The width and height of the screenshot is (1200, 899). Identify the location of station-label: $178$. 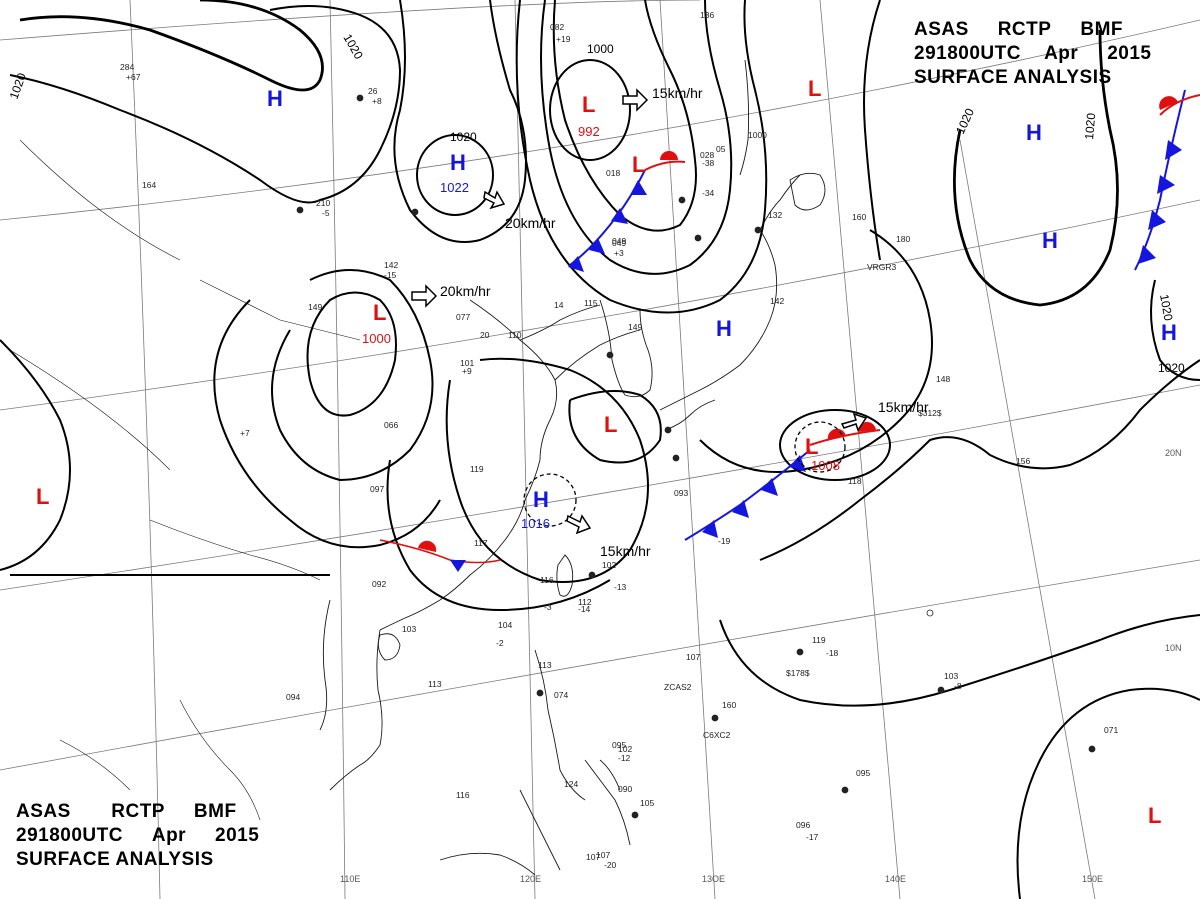
(798, 673).